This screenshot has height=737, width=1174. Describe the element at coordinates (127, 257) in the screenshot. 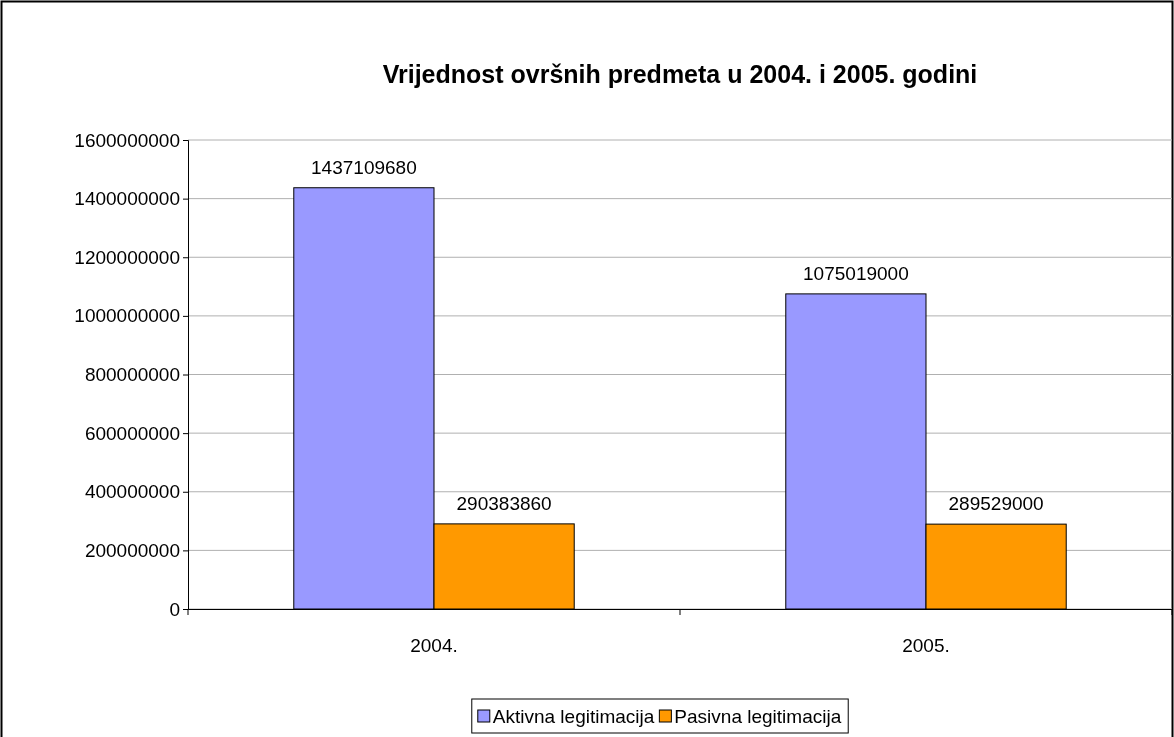

I see `y-tick-label: 1200000000` at that location.